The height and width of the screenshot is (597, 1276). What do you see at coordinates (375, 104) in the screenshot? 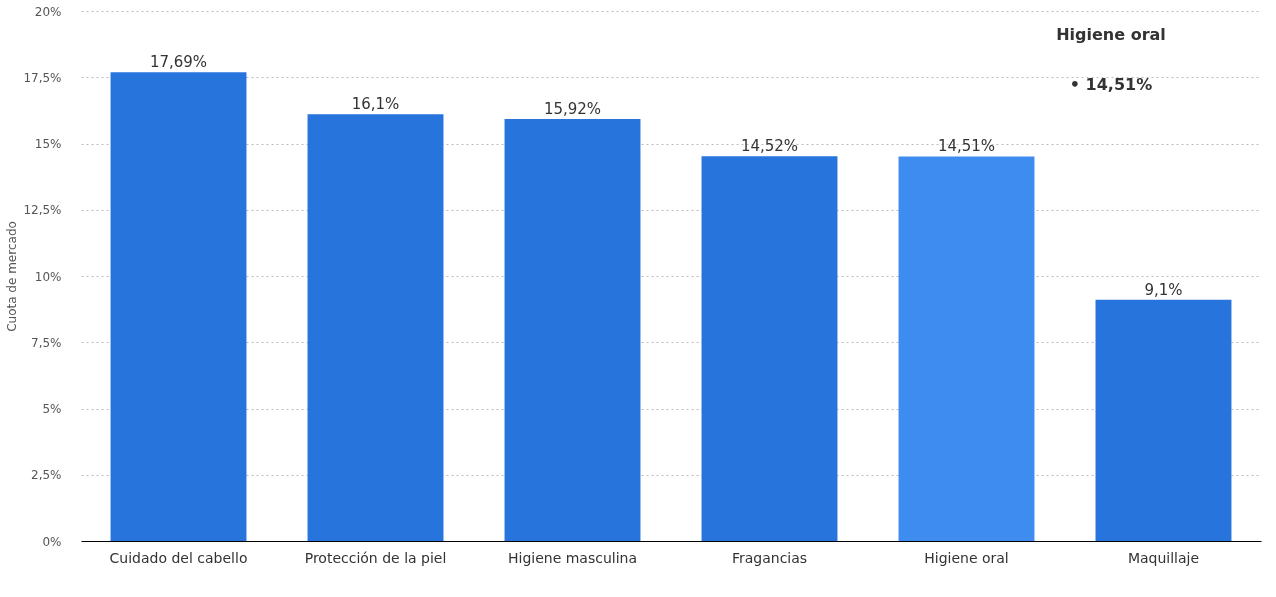
I see `data-label: 16,1%` at bounding box center [375, 104].